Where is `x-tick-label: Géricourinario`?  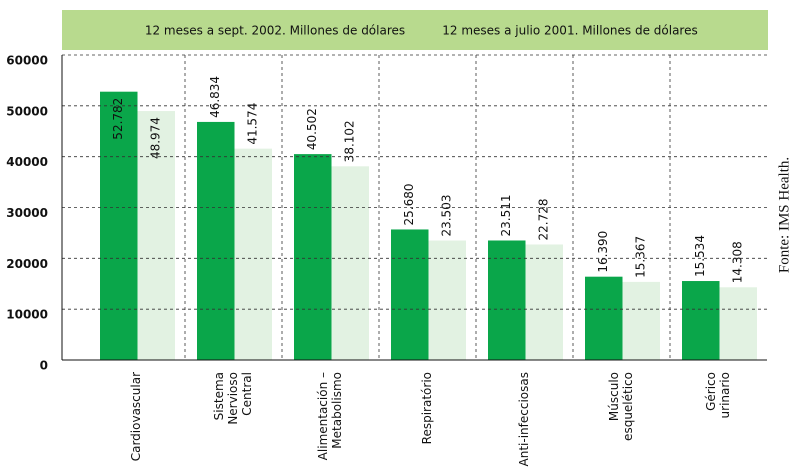
x-tick-label: Géricourinario is located at coordinates (718, 395).